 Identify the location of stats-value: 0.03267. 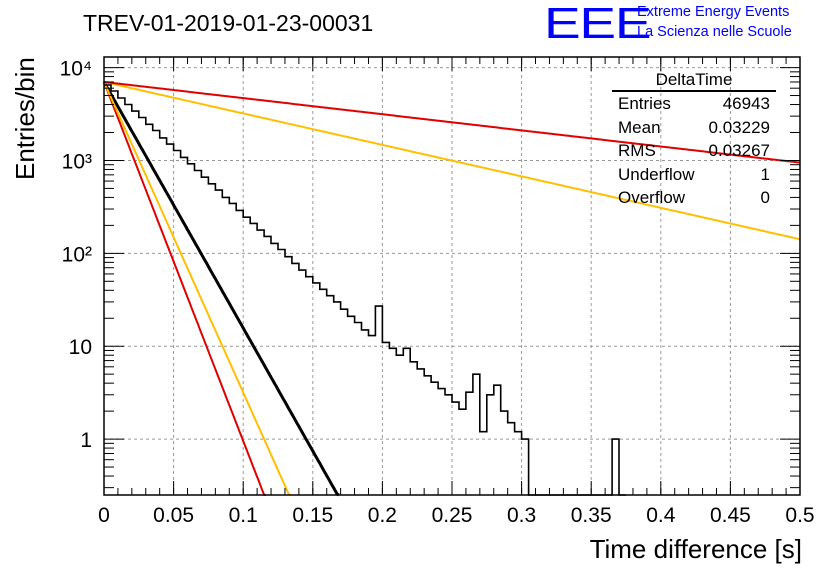
(739, 150).